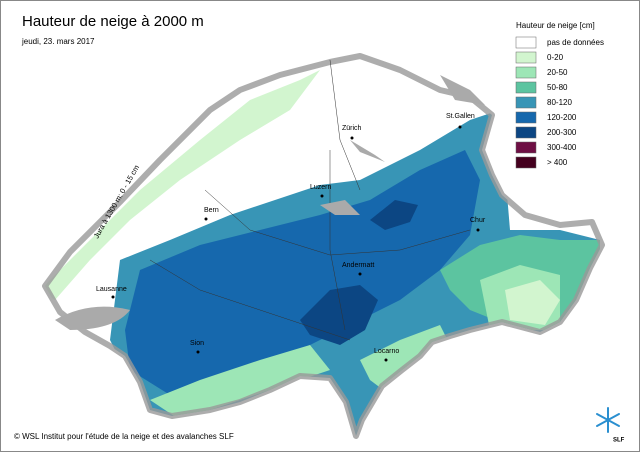 Image resolution: width=640 pixels, height=452 pixels. I want to click on legend-label: pas de données, so click(575, 42).